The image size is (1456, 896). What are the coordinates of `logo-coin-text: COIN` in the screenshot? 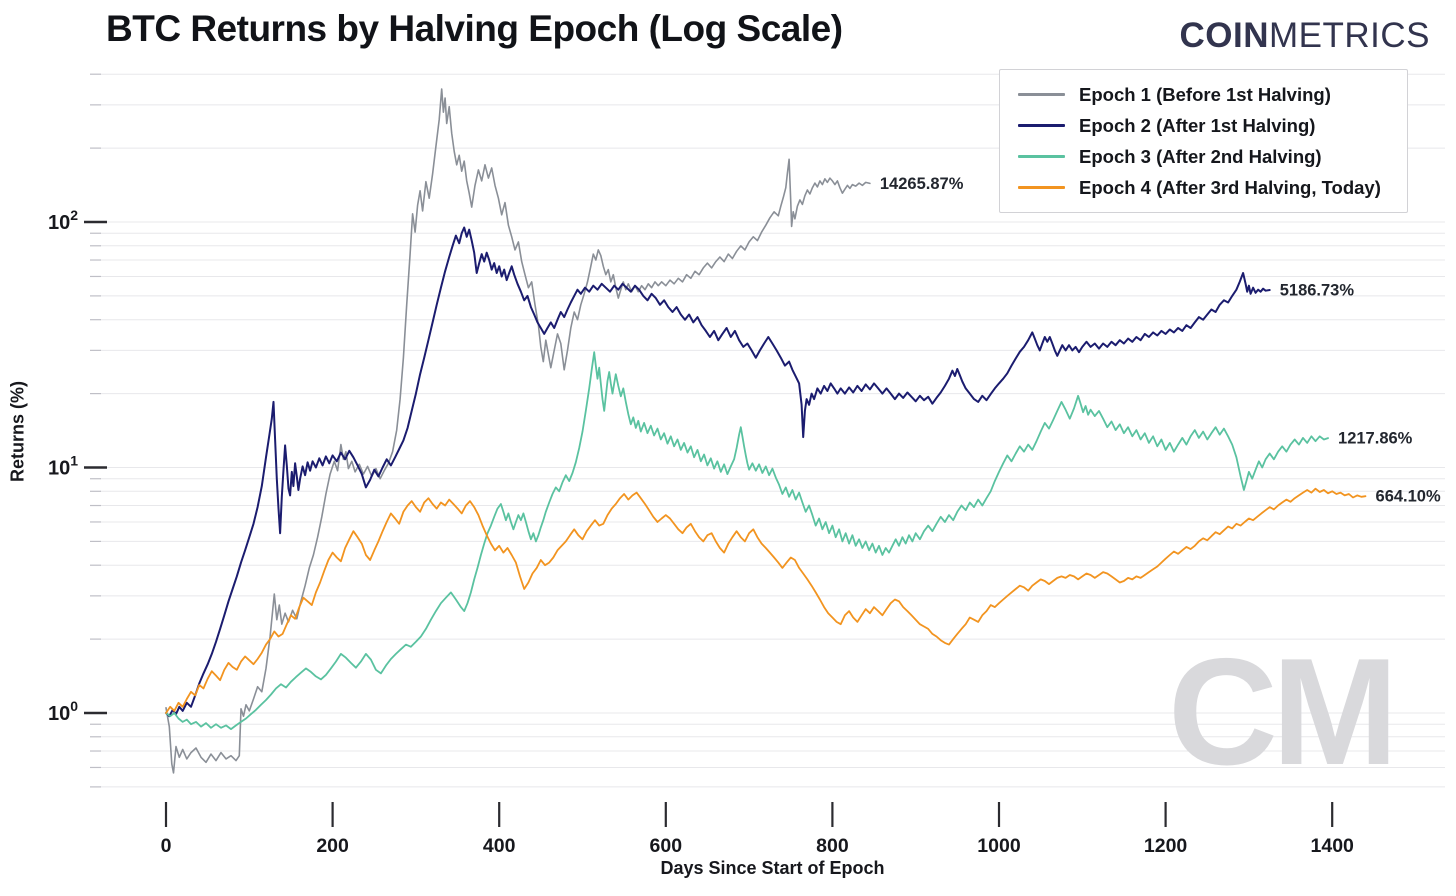 It's located at (1224, 35).